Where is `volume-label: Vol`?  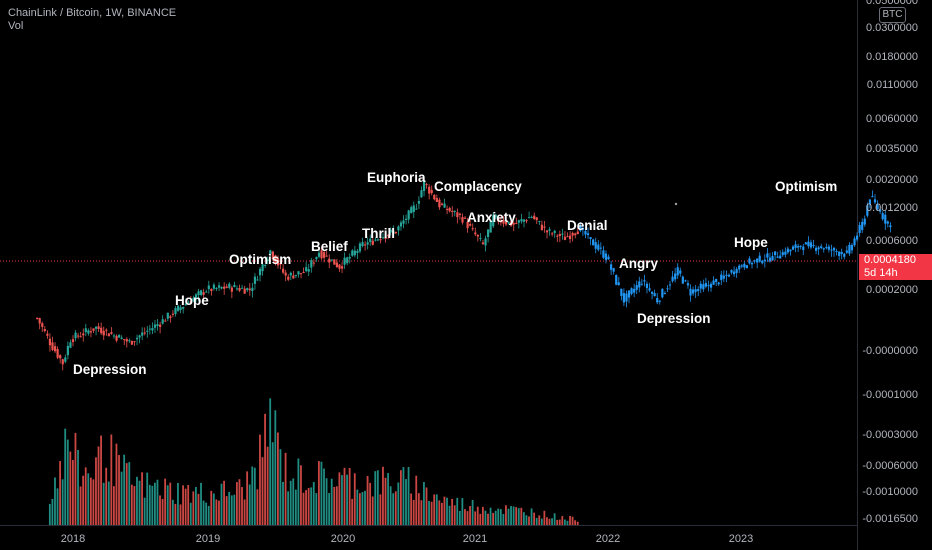 volume-label: Vol is located at coordinates (16, 26).